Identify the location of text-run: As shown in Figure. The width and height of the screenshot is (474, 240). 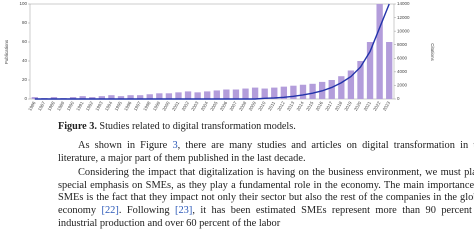
(125, 145).